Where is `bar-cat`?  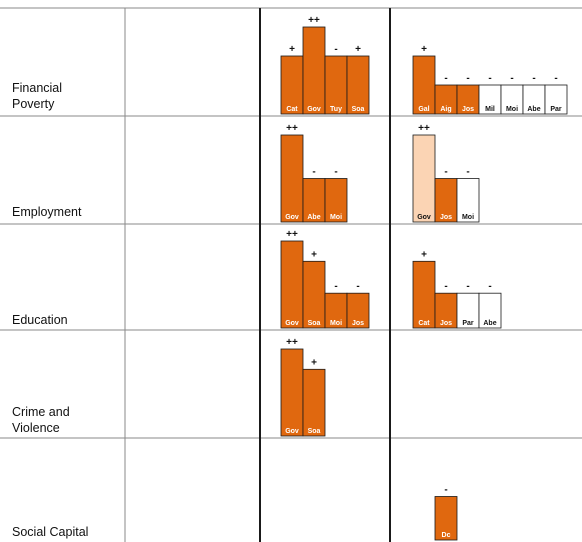
bar-cat is located at coordinates (424, 294).